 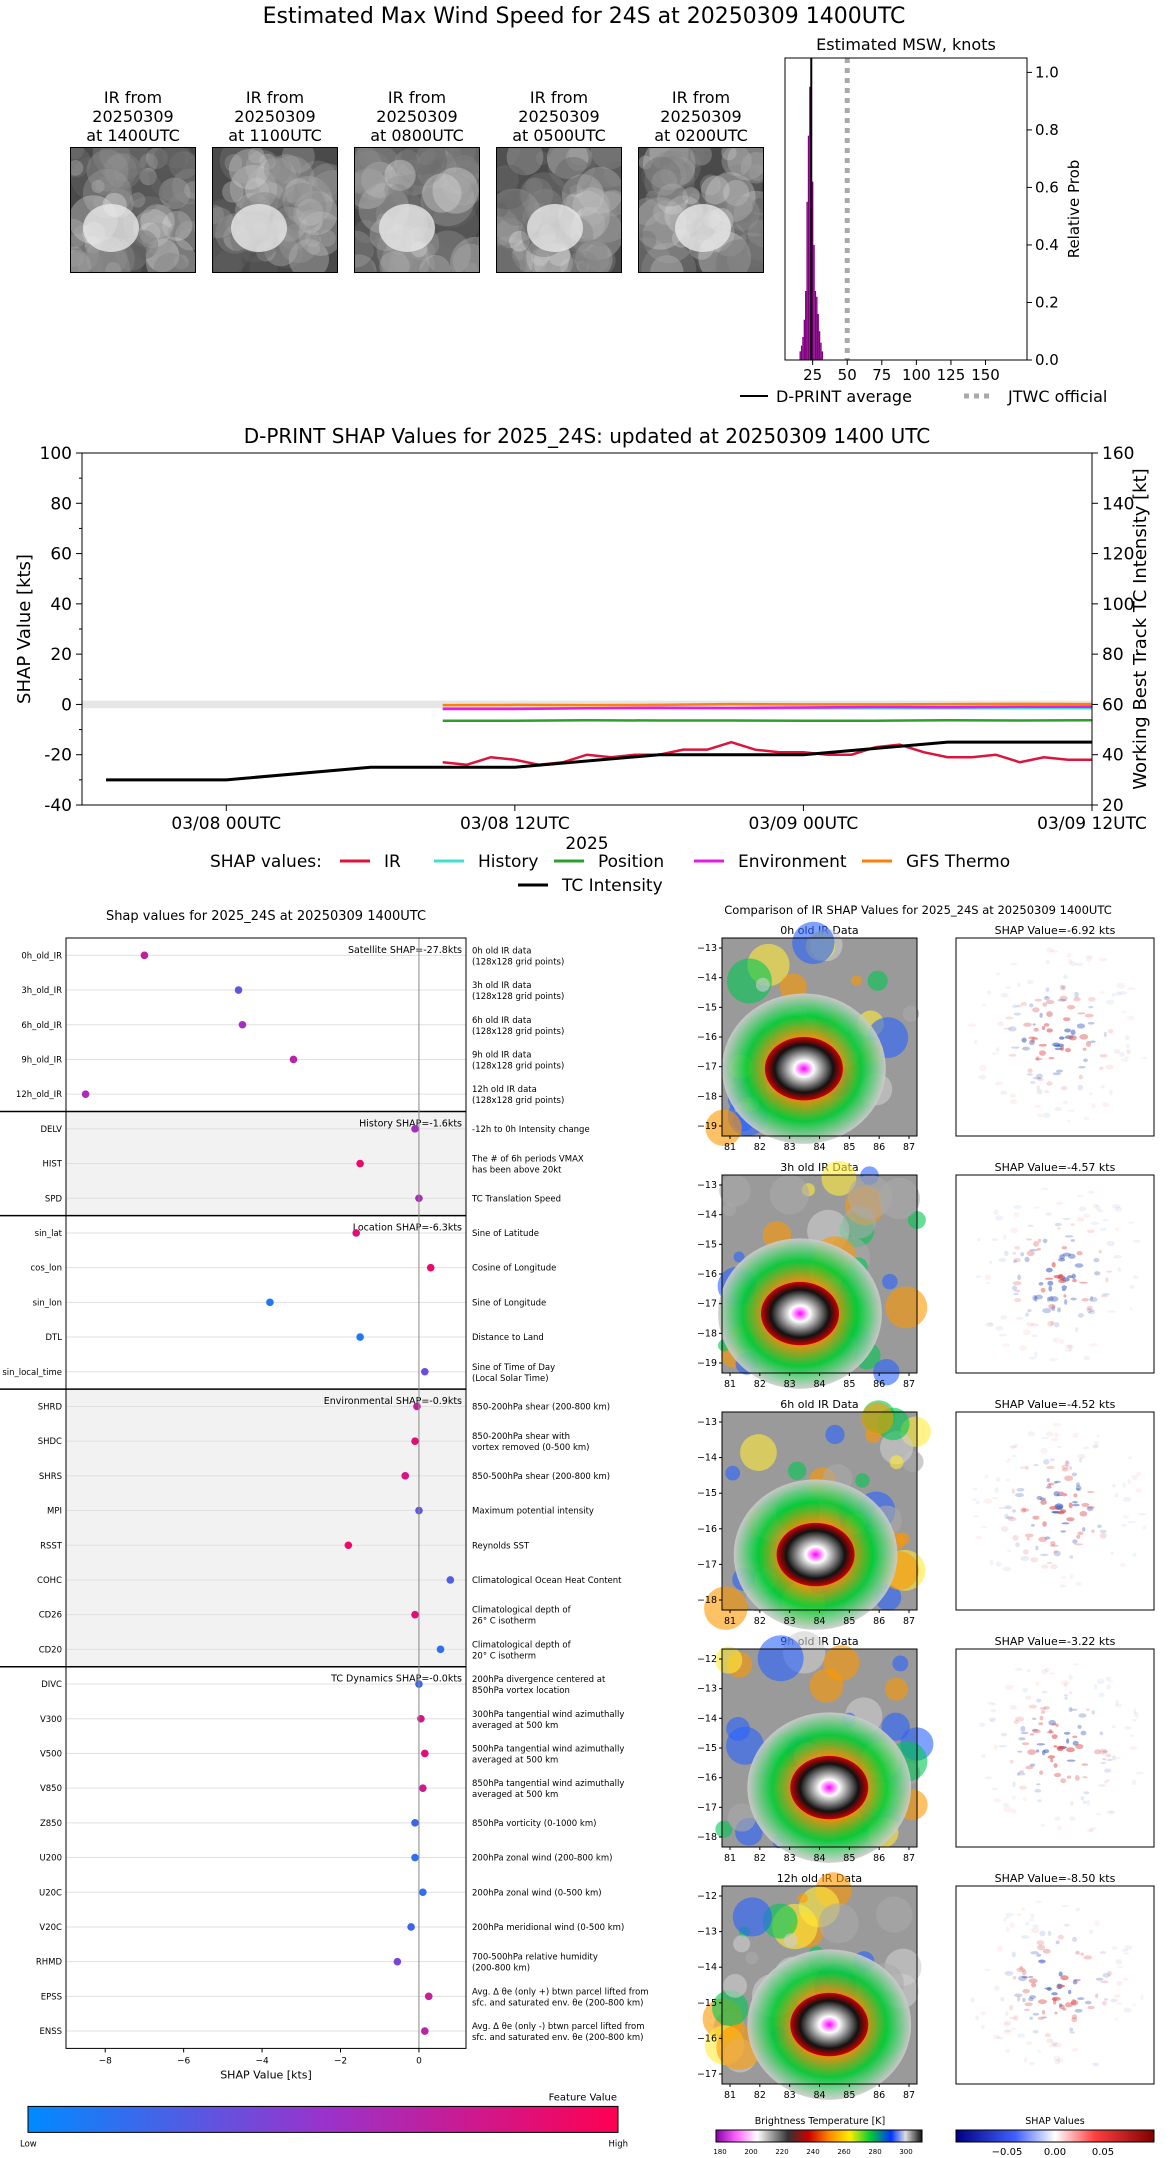 What do you see at coordinates (396, 1679) in the screenshot?
I see `feature-group-label: TC Dynamics SHAP=-0.0kts` at bounding box center [396, 1679].